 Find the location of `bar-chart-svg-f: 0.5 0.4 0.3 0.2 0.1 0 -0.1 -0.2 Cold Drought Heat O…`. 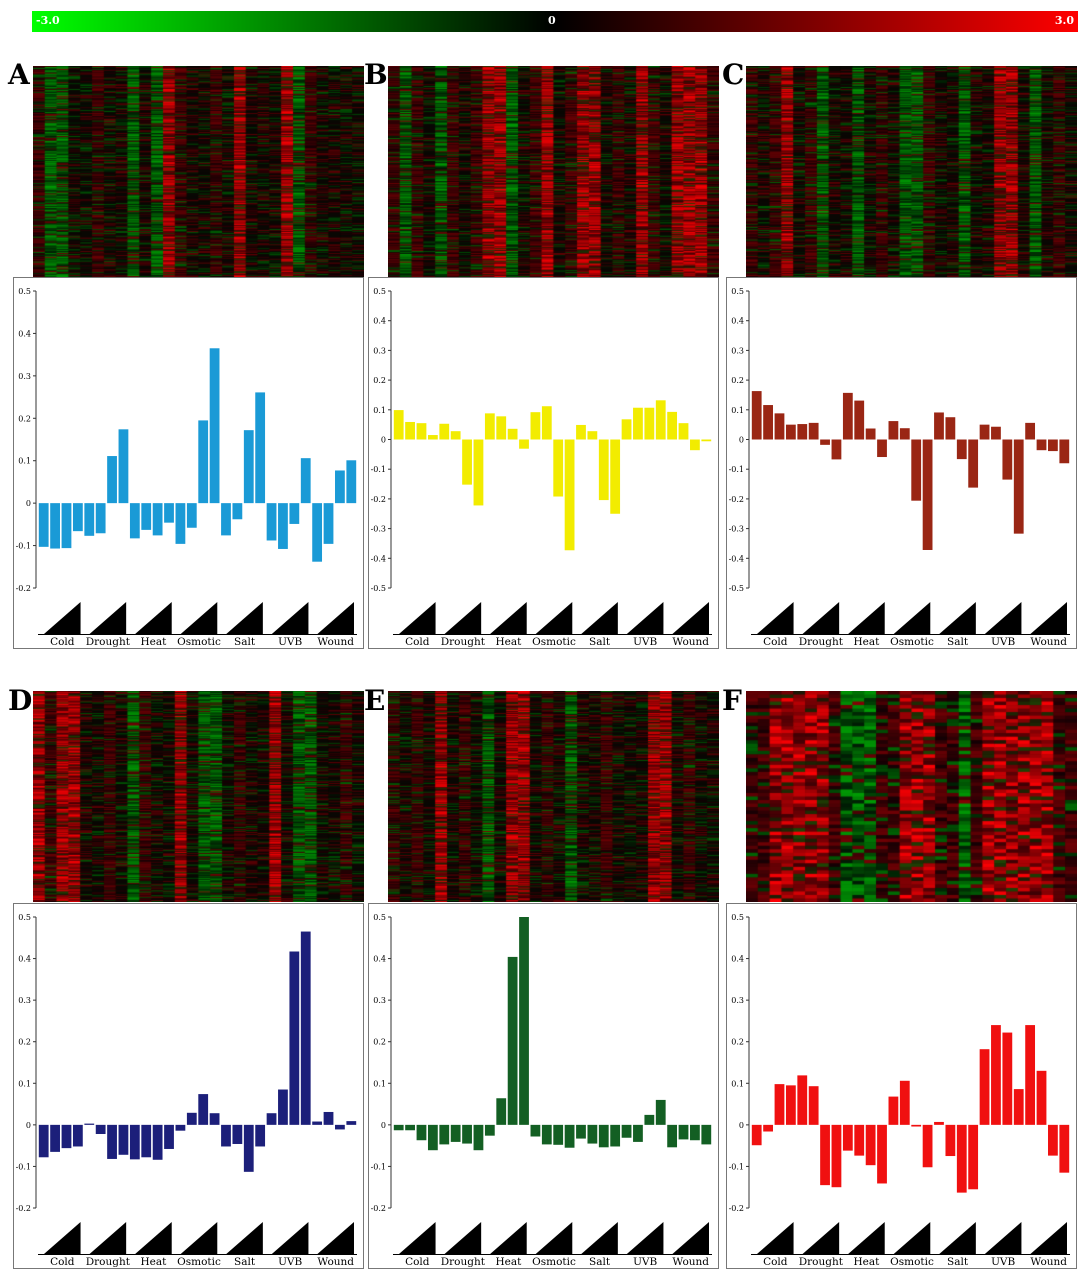

bar-chart-svg-f: 0.5 0.4 0.3 0.2 0.1 0 -0.1 -0.2 Cold Drought Heat O… is located at coordinates (899, 1090).